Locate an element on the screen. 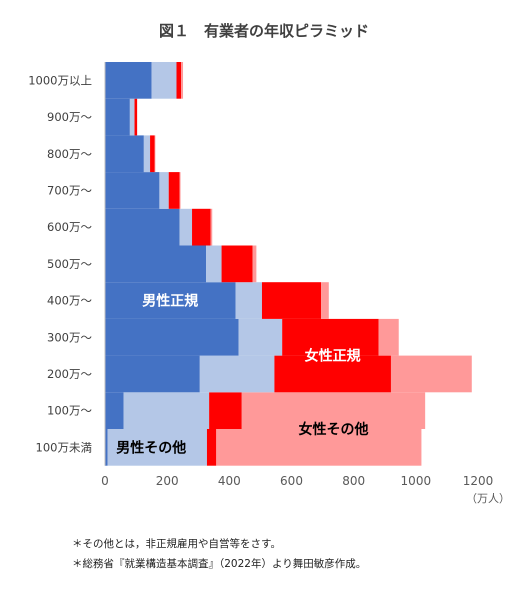 The width and height of the screenshot is (528, 600). x-tick-label: 1000 is located at coordinates (416, 481).